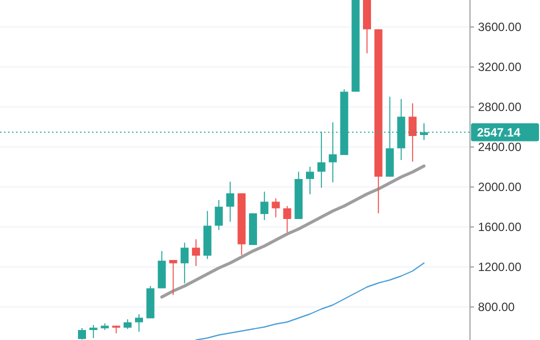 The height and width of the screenshot is (340, 540). What do you see at coordinates (500, 187) in the screenshot?
I see `y-tick-label: 2000.00` at bounding box center [500, 187].